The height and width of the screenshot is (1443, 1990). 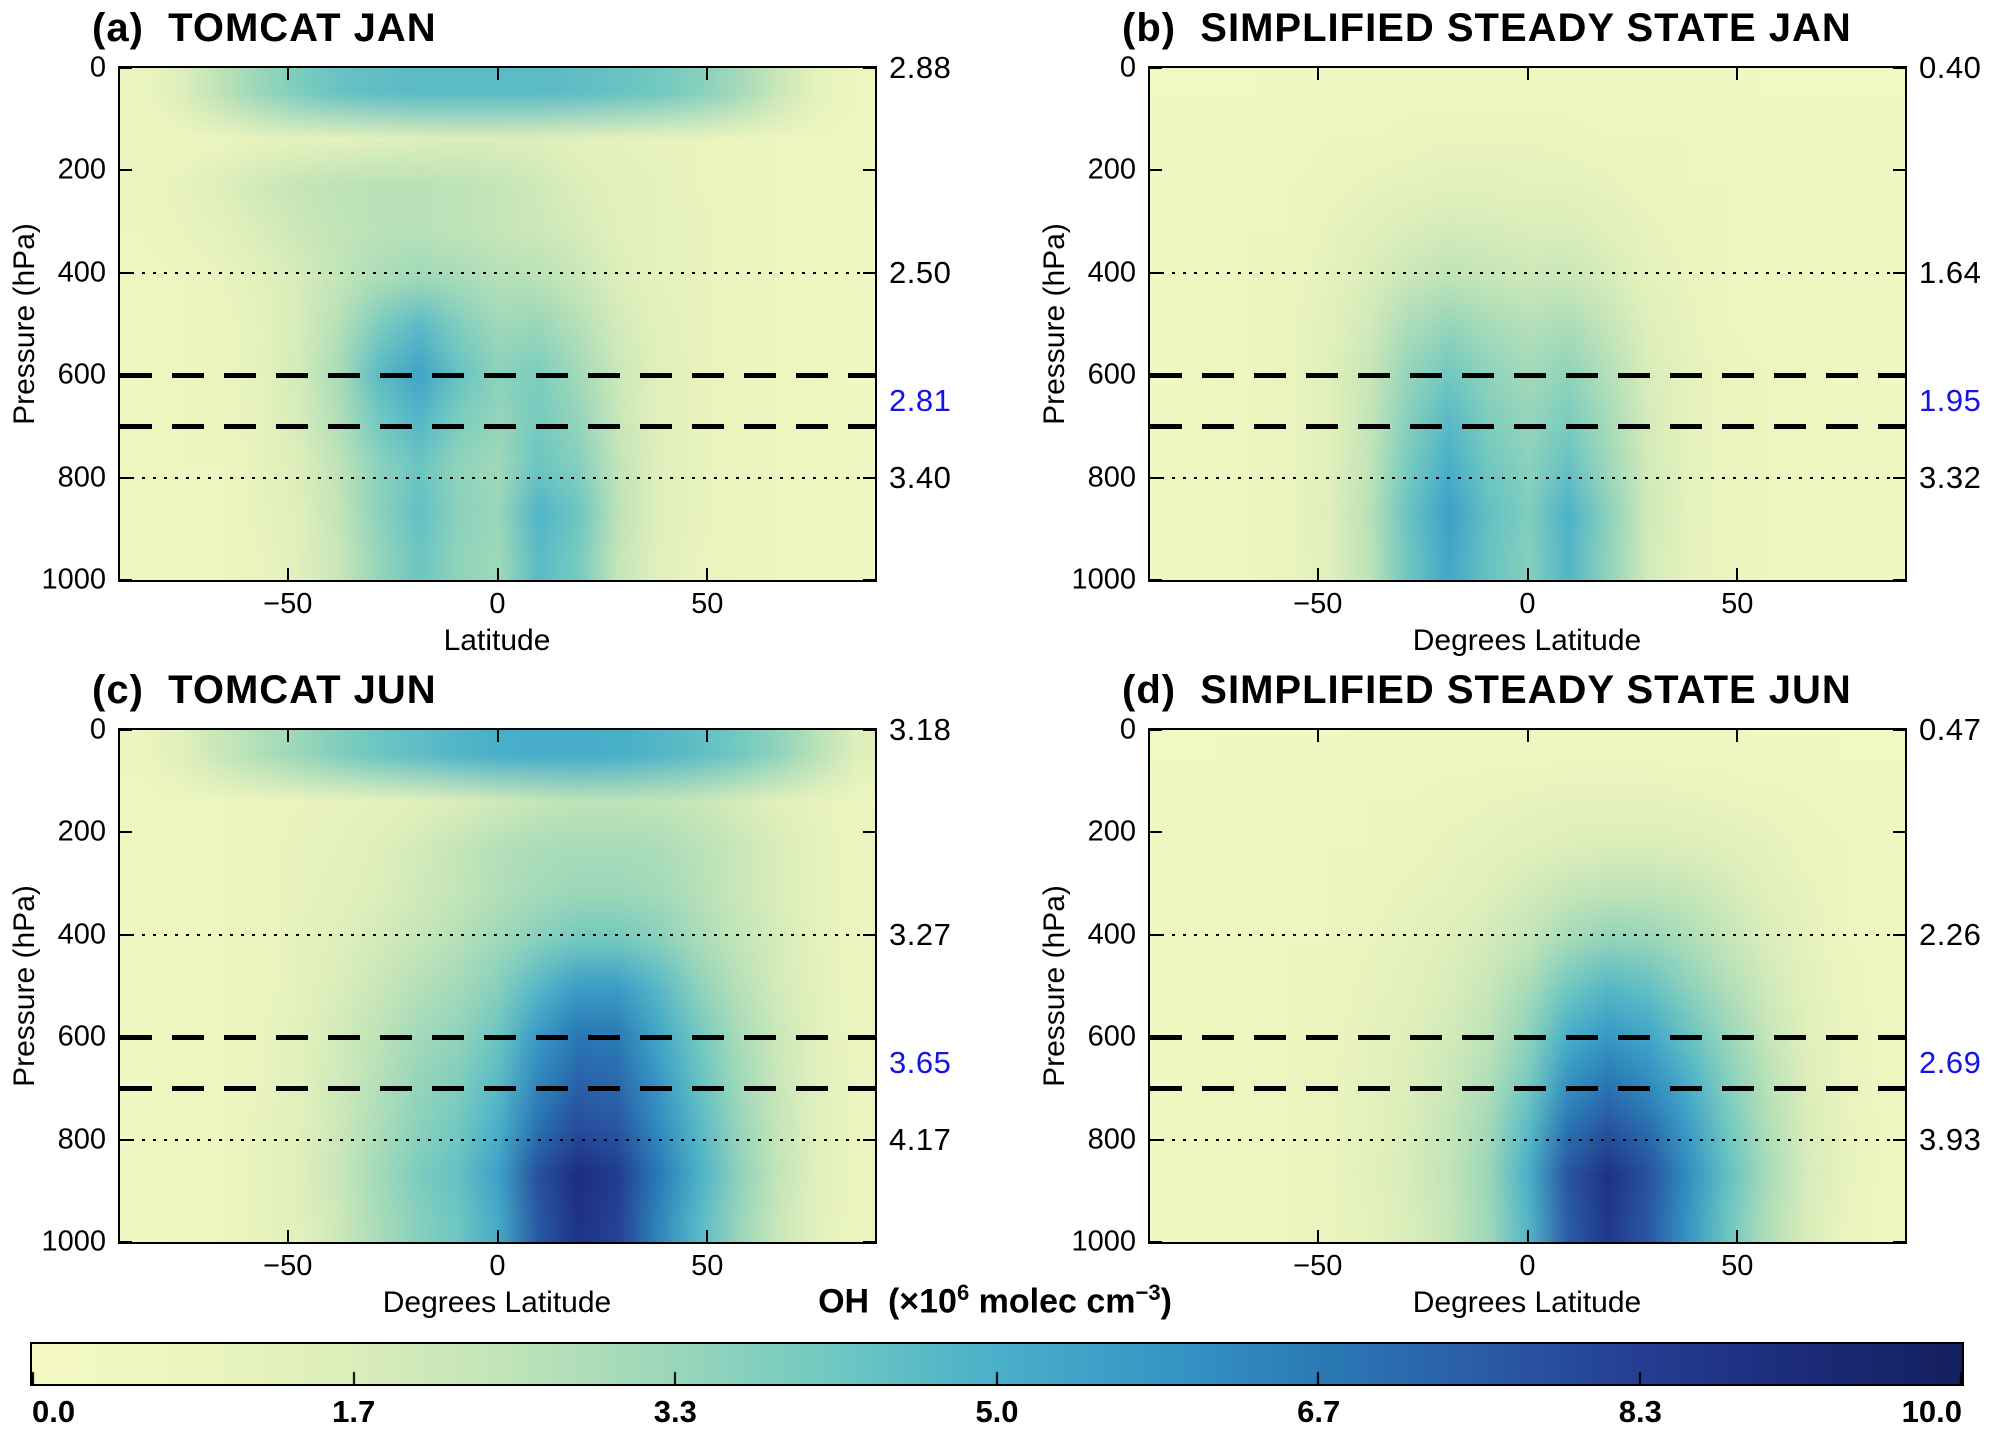 I want to click on colorbar-gradient, so click(x=997, y=1364).